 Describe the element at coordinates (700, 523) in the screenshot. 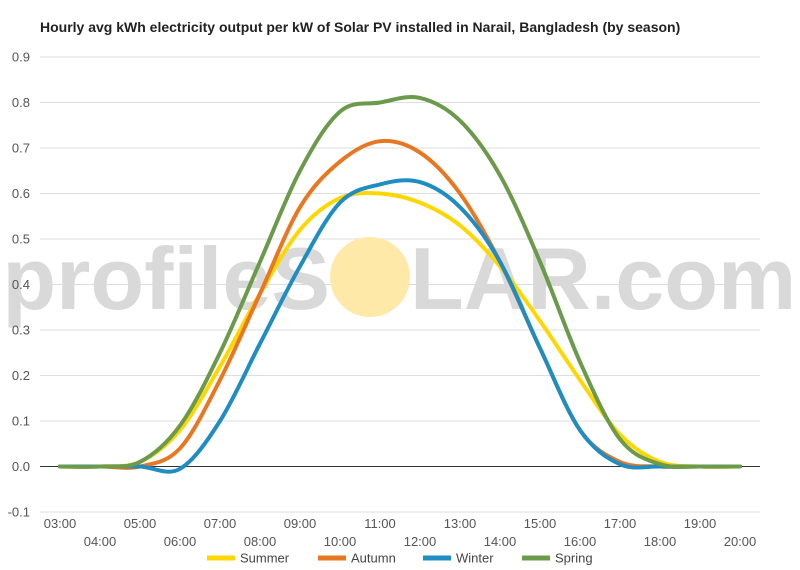

I see `x-tick-label: 19:00` at that location.